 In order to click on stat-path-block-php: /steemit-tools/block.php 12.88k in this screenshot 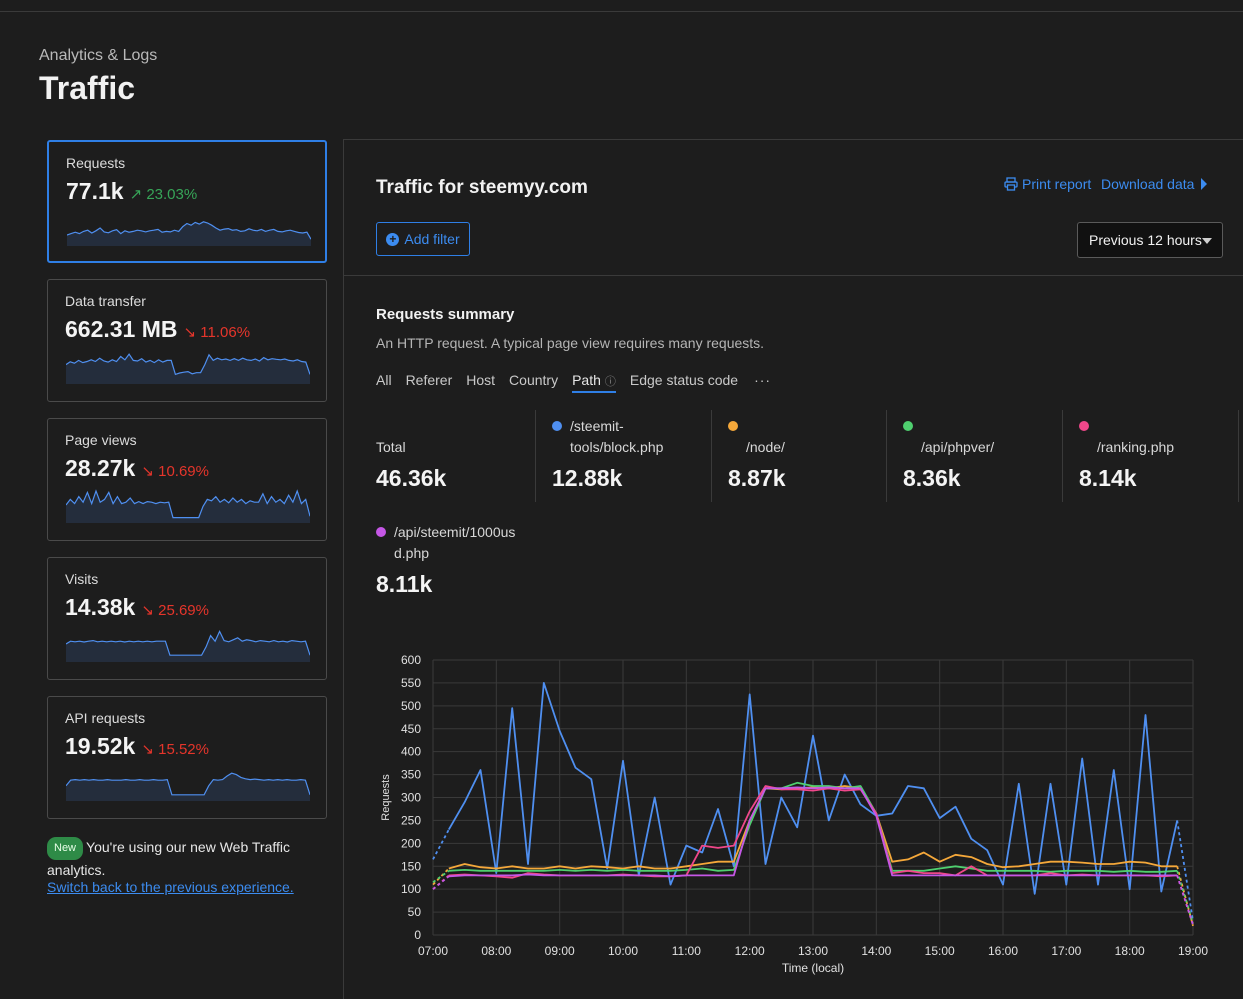, I will do `click(637, 454)`.